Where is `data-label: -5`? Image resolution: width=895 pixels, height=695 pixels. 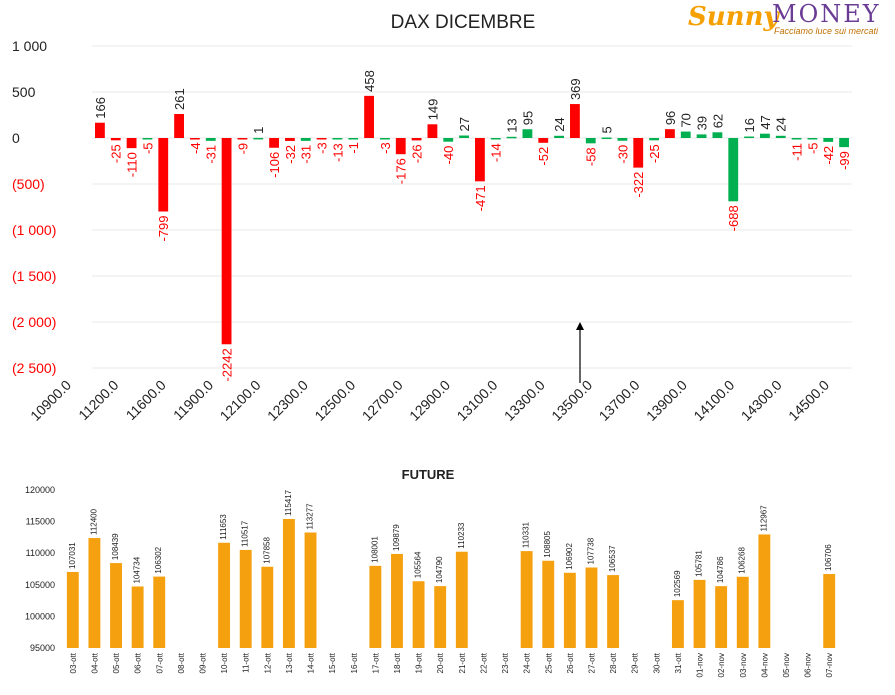
data-label: -5 is located at coordinates (147, 148).